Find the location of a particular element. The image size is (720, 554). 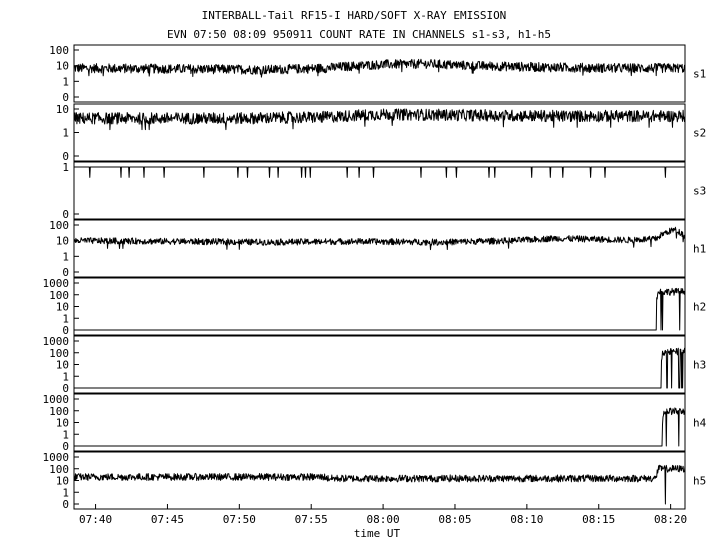

series-line-s1 is located at coordinates (379, 68).